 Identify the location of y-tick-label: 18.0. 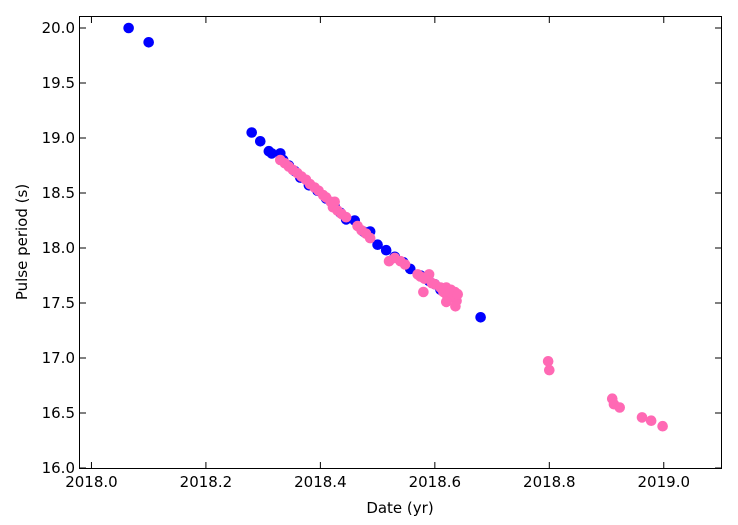
(58, 248).